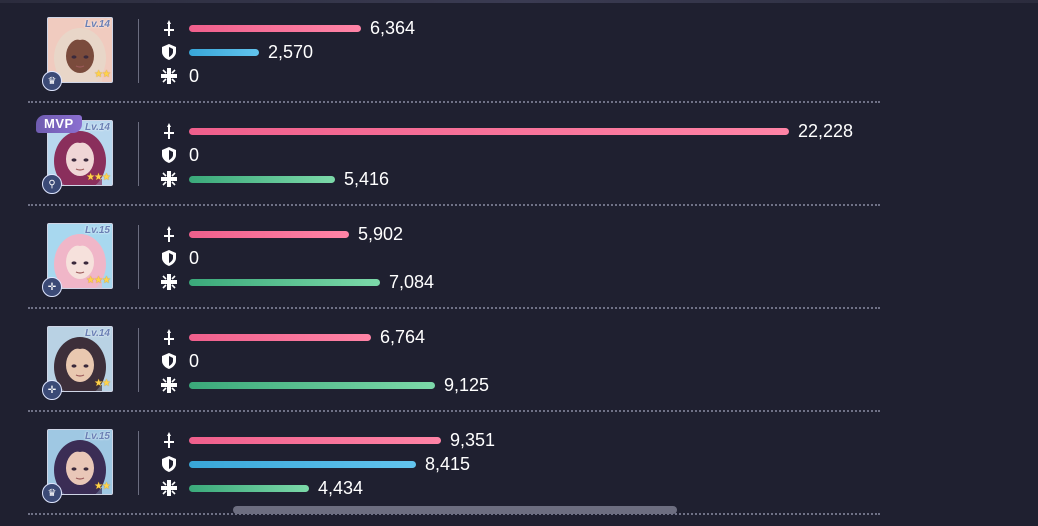 The width and height of the screenshot is (1038, 526). I want to click on def-value: 8,415, so click(448, 463).